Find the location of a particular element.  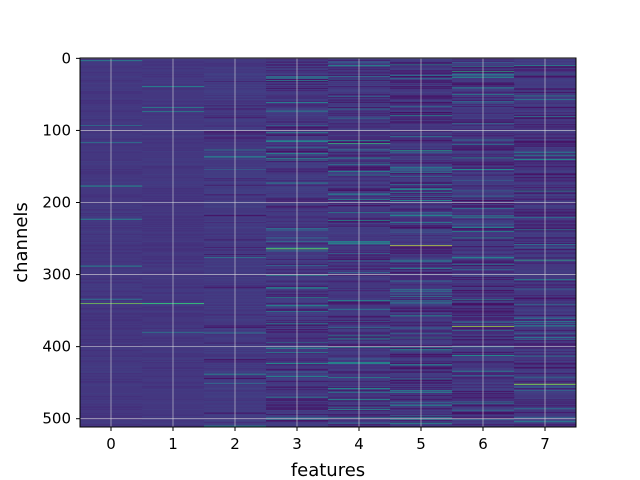

x-tick-label: 3 is located at coordinates (297, 444).